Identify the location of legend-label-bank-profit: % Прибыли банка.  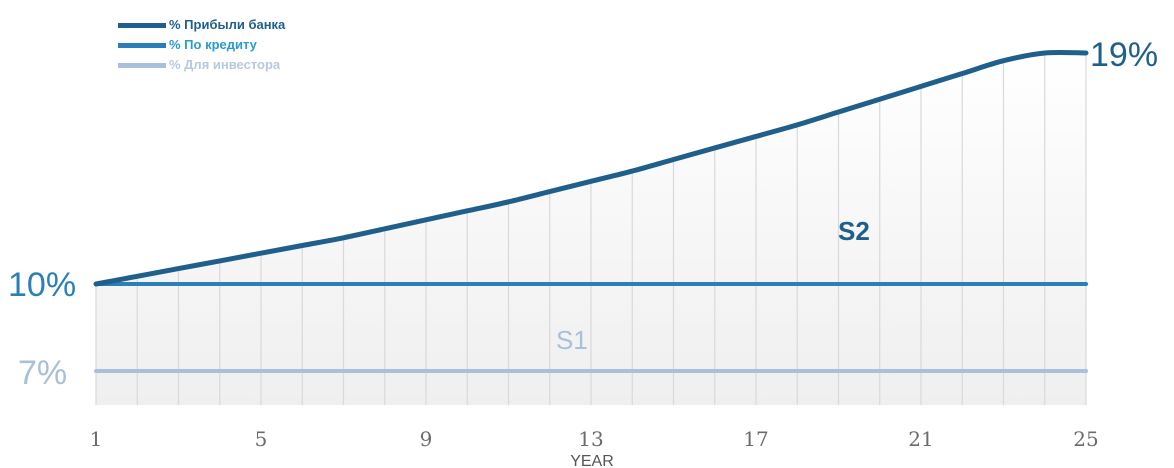
(227, 24).